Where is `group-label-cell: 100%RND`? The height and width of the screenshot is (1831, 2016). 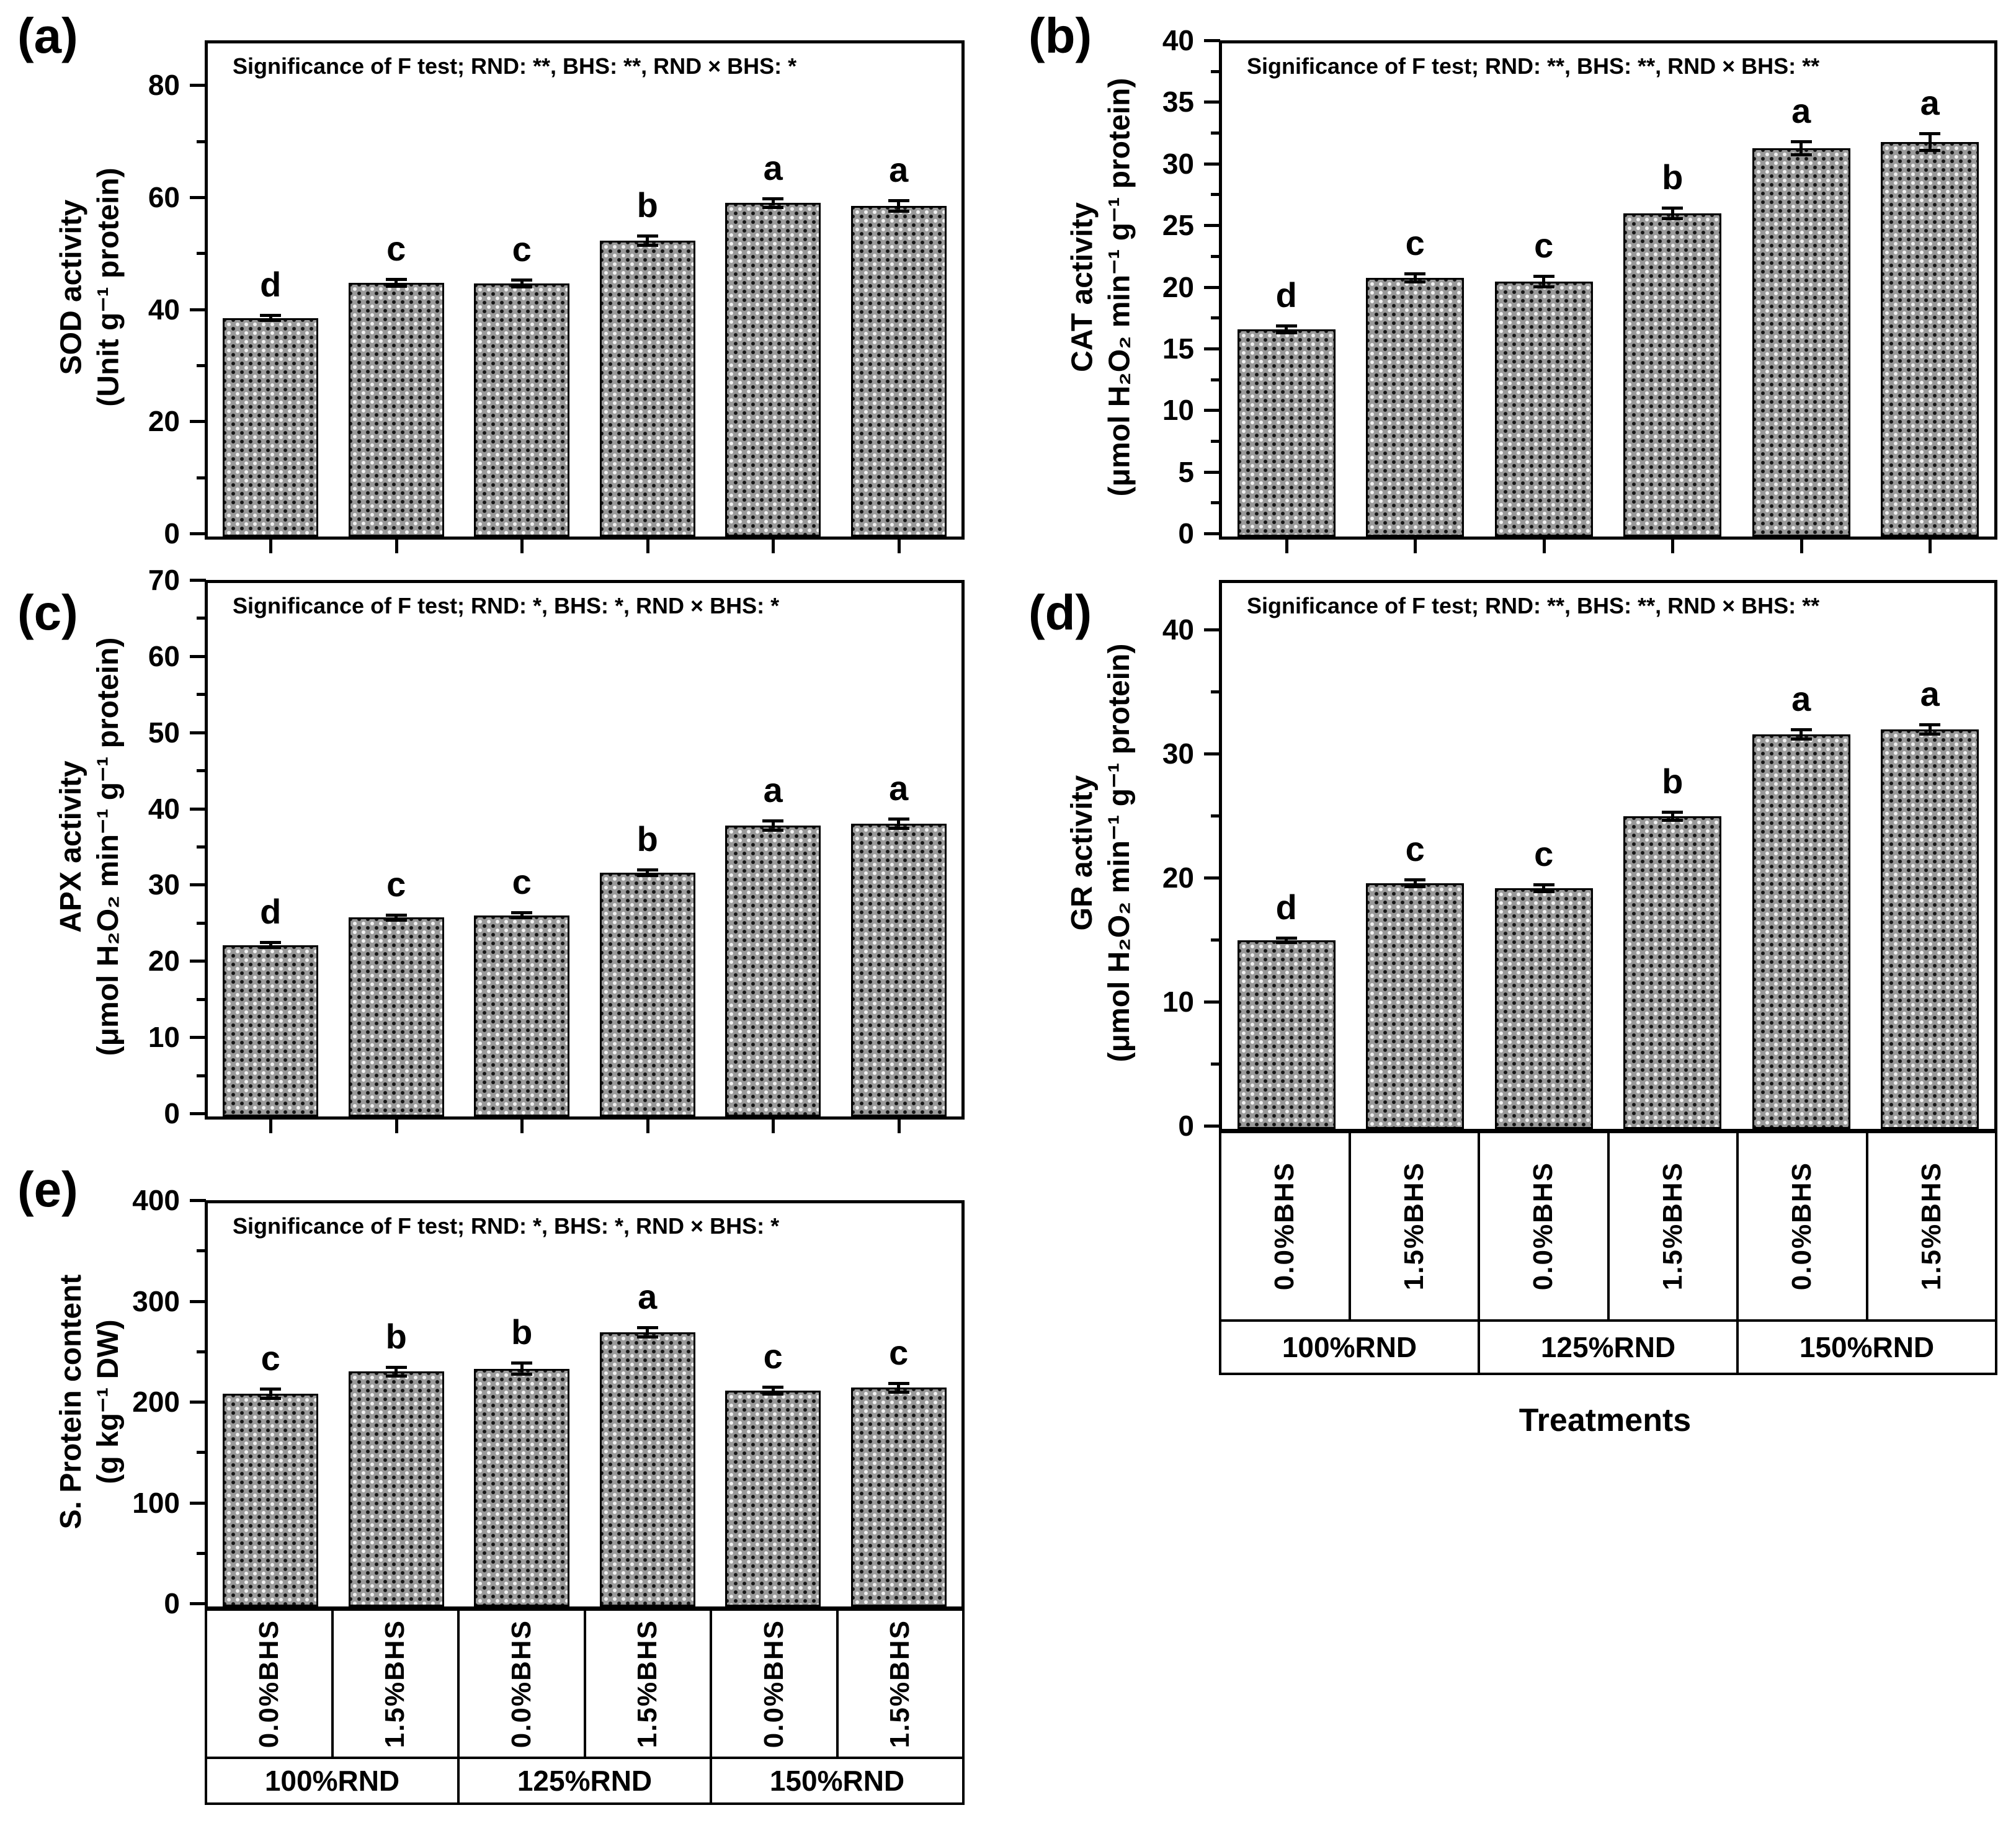
group-label-cell: 100%RND is located at coordinates (1349, 1347).